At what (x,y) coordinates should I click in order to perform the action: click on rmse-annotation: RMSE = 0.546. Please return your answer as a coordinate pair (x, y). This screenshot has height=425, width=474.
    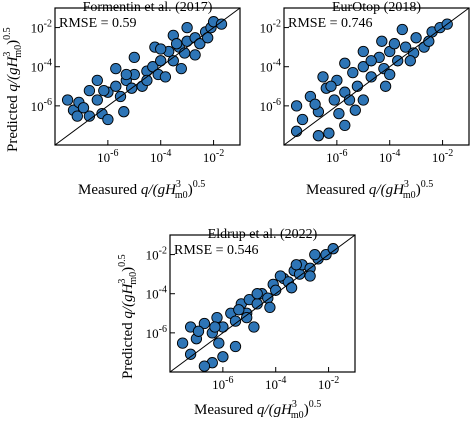
    Looking at the image, I should click on (216, 250).